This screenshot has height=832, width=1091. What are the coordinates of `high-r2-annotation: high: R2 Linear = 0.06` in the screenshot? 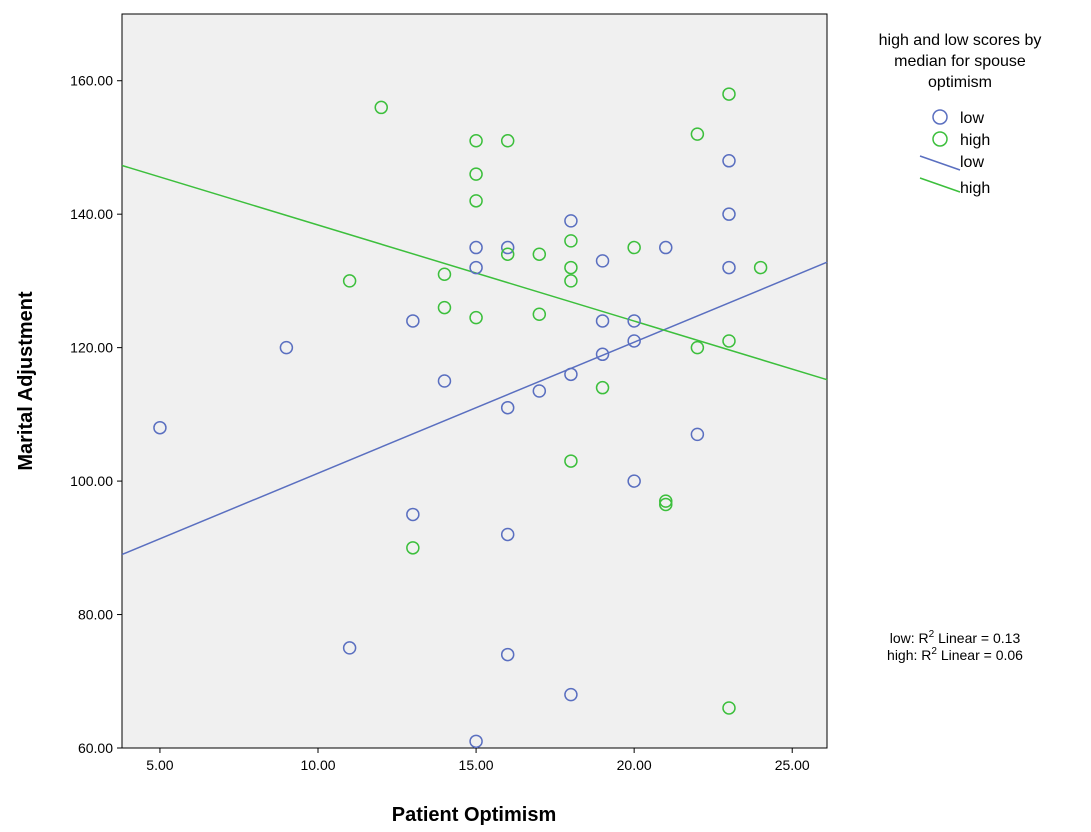 It's located at (955, 654).